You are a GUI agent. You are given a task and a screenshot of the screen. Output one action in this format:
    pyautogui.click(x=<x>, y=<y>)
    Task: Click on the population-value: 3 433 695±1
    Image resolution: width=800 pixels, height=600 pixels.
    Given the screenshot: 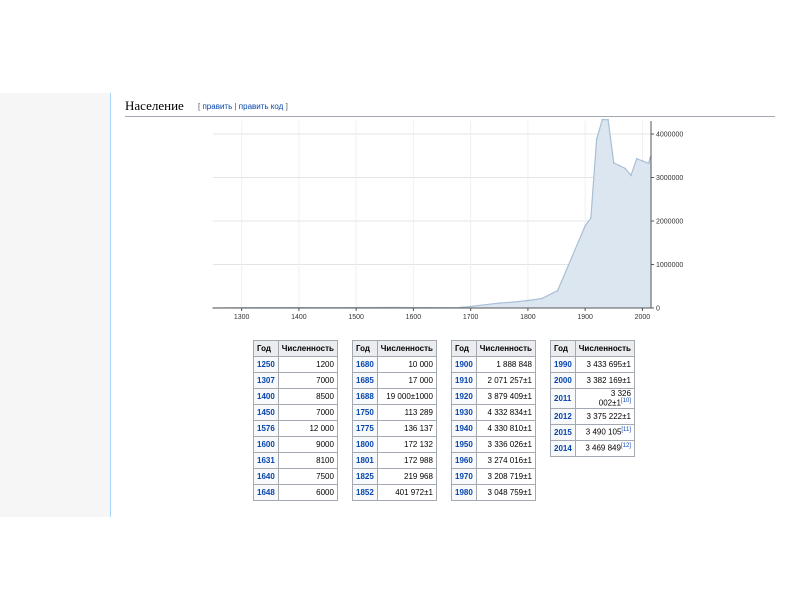 What is the action you would take?
    pyautogui.click(x=604, y=364)
    